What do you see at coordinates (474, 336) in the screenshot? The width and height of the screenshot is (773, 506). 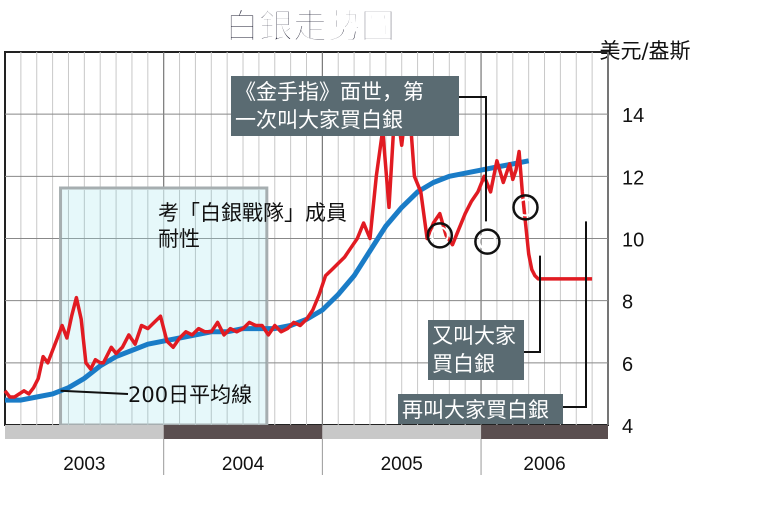 I see `annotation-text: 又叫大家` at bounding box center [474, 336].